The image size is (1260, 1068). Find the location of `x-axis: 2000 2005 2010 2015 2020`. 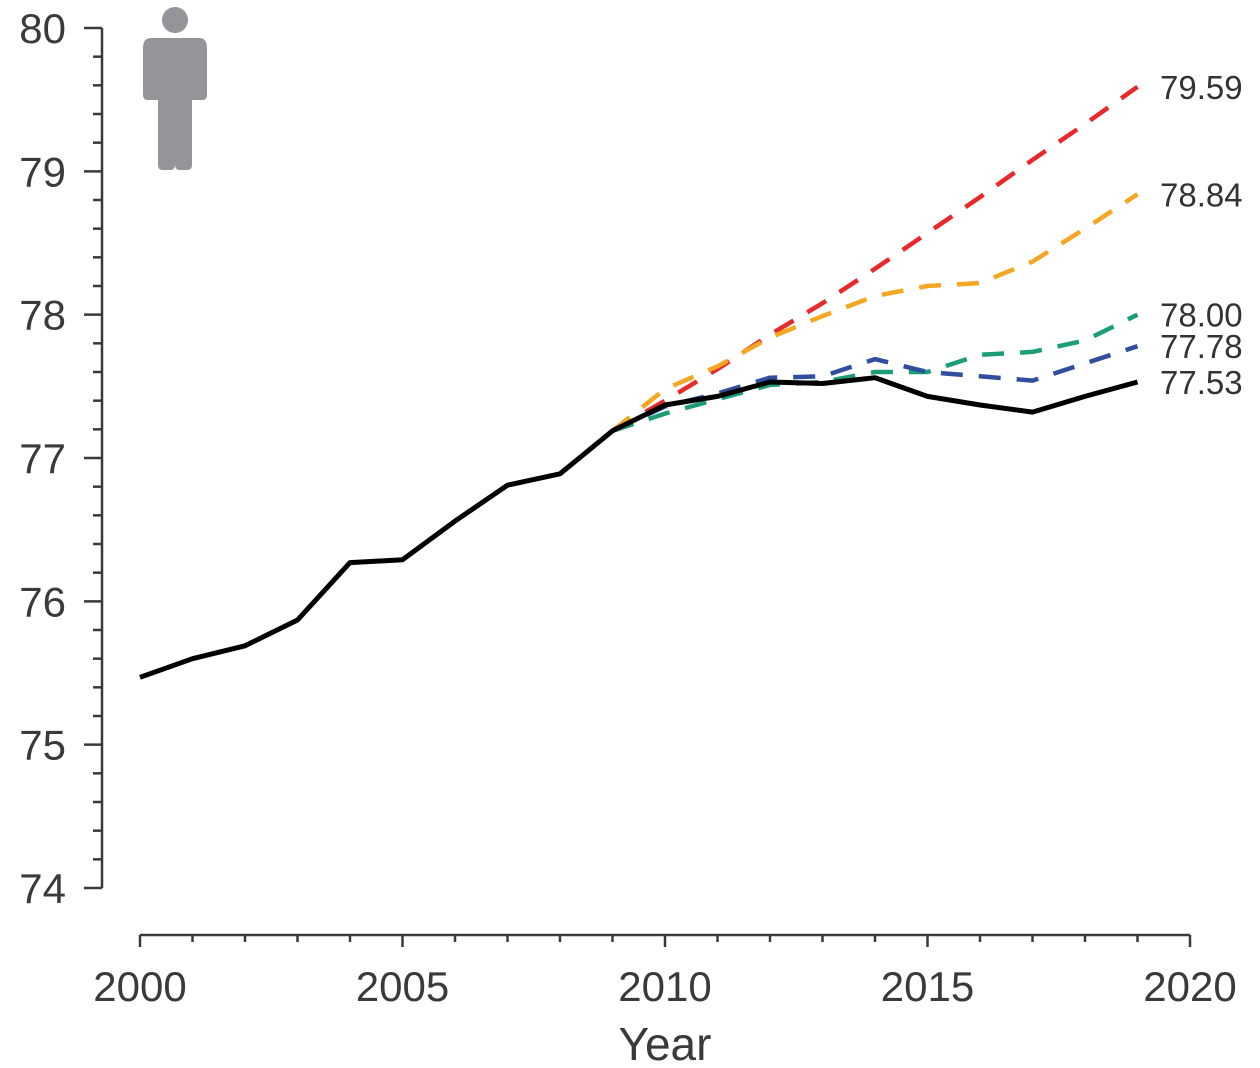

x-axis: 2000 2005 2010 2015 2020 is located at coordinates (665, 971).